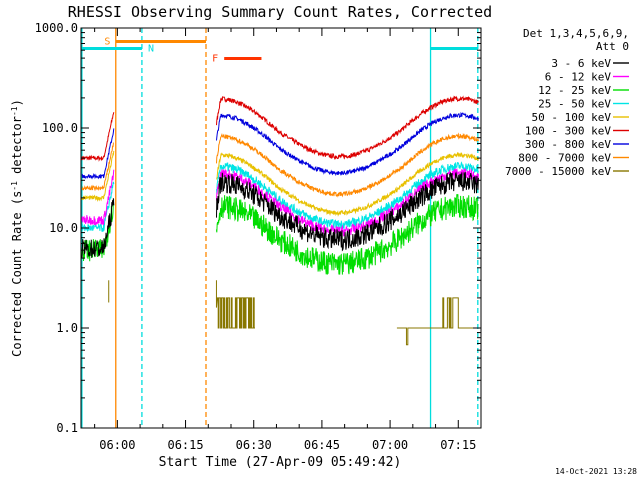  What do you see at coordinates (215, 59) in the screenshot?
I see `flag-label-f: F` at bounding box center [215, 59].